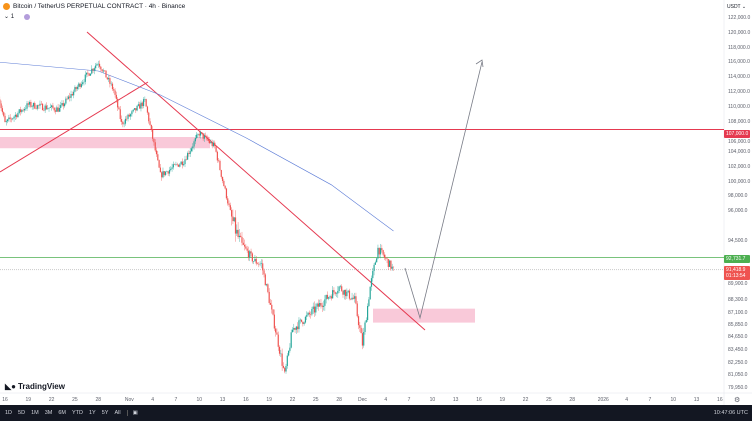 The image size is (752, 421). I want to click on projection-path, so click(443, 190).